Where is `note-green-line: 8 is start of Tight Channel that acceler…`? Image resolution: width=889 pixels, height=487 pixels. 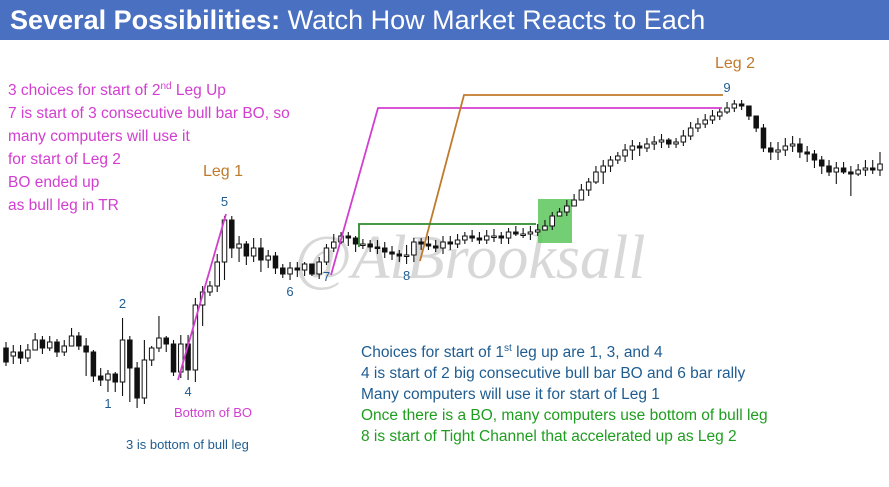 note-green-line: 8 is start of Tight Channel that acceler… is located at coordinates (549, 436).